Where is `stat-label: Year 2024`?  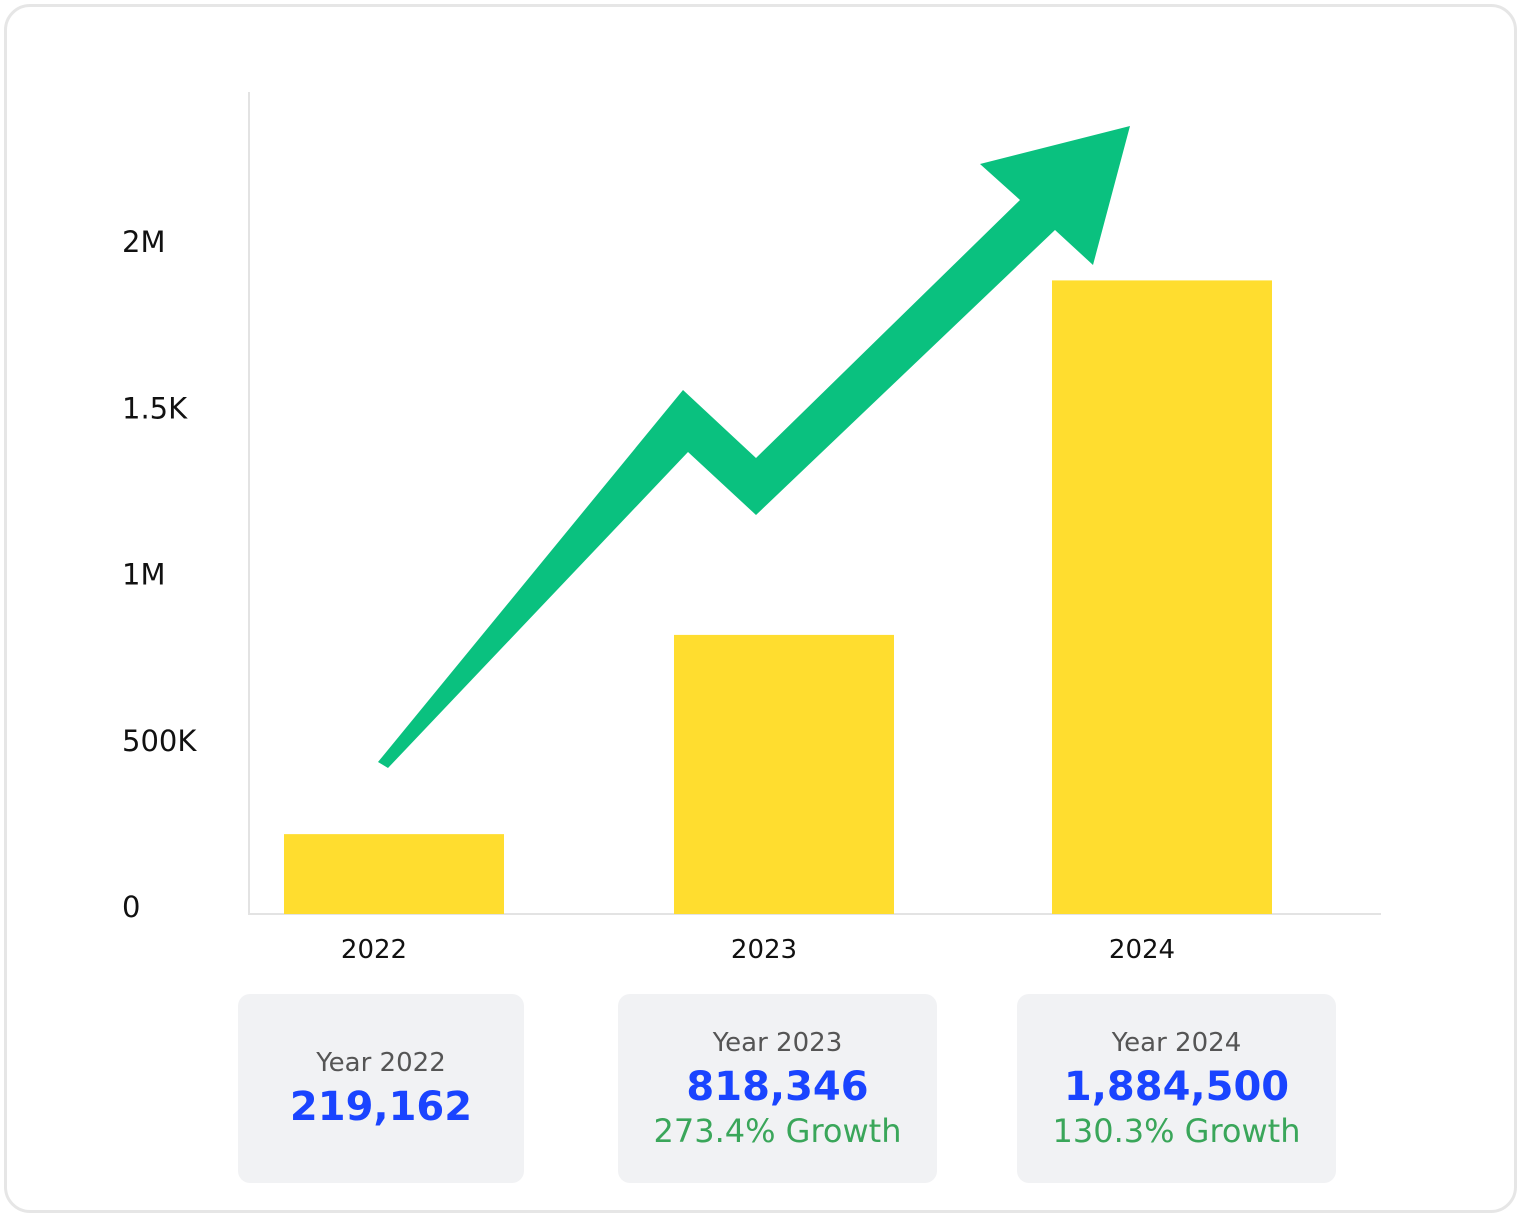
stat-label: Year 2024 is located at coordinates (1176, 1042).